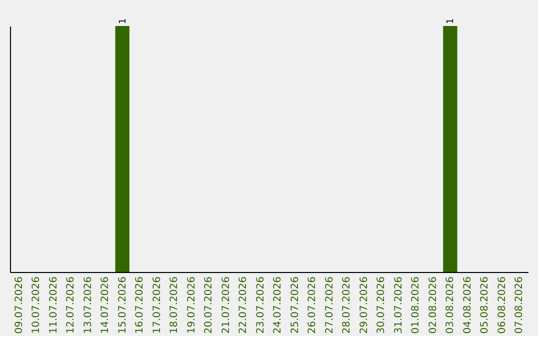 This screenshot has height=340, width=540. What do you see at coordinates (88, 305) in the screenshot?
I see `x-tick-label: 13.07.2026` at bounding box center [88, 305].